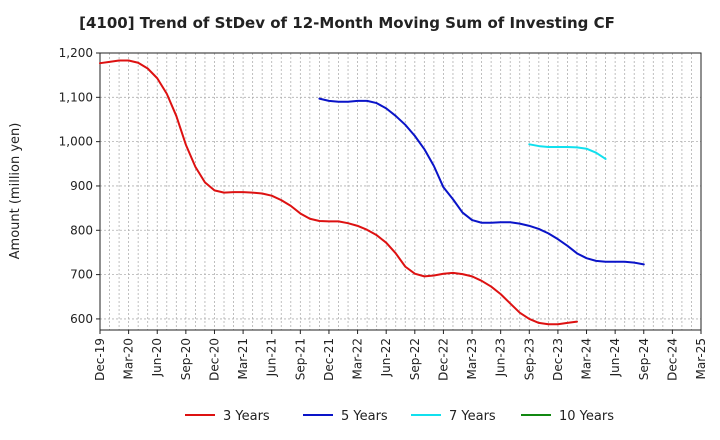  I want to click on x-tick-label: Dec-24, so click(672, 359).